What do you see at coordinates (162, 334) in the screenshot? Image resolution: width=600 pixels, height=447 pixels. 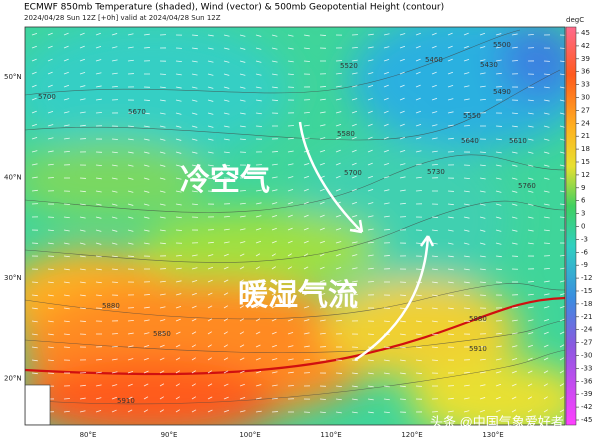 I see `contour-label: 5850` at bounding box center [162, 334].